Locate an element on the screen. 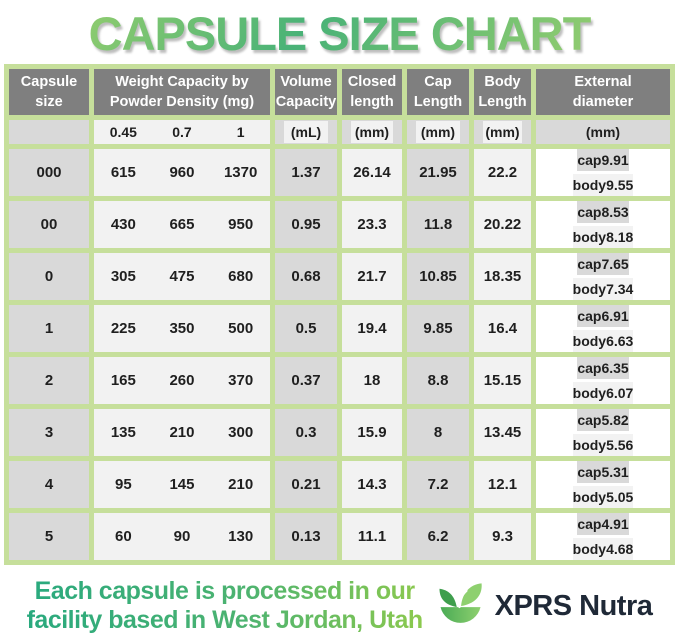 The height and width of the screenshot is (644, 679). weight-07: 260 is located at coordinates (182, 380).